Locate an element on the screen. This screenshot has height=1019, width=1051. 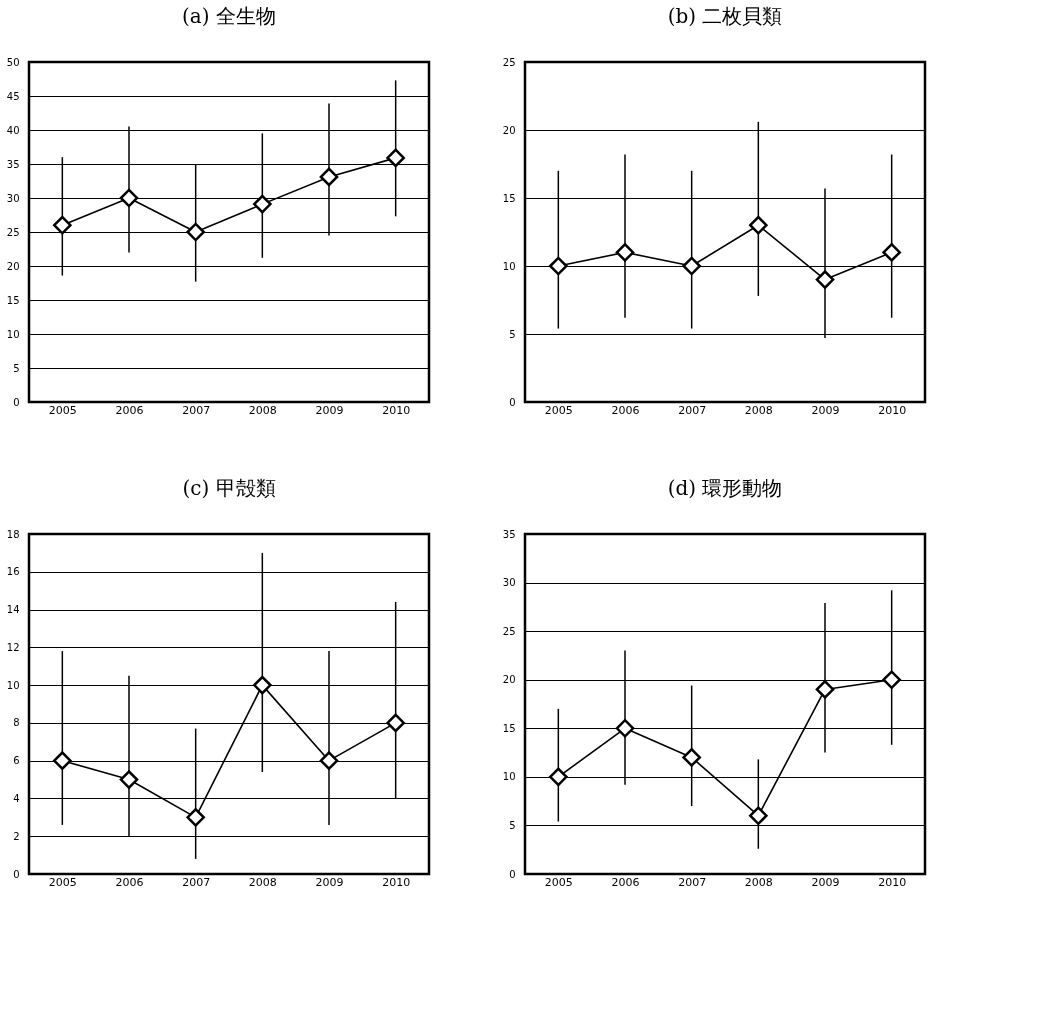
chart-title: (b) 二枚貝類 is located at coordinates (725, 16).